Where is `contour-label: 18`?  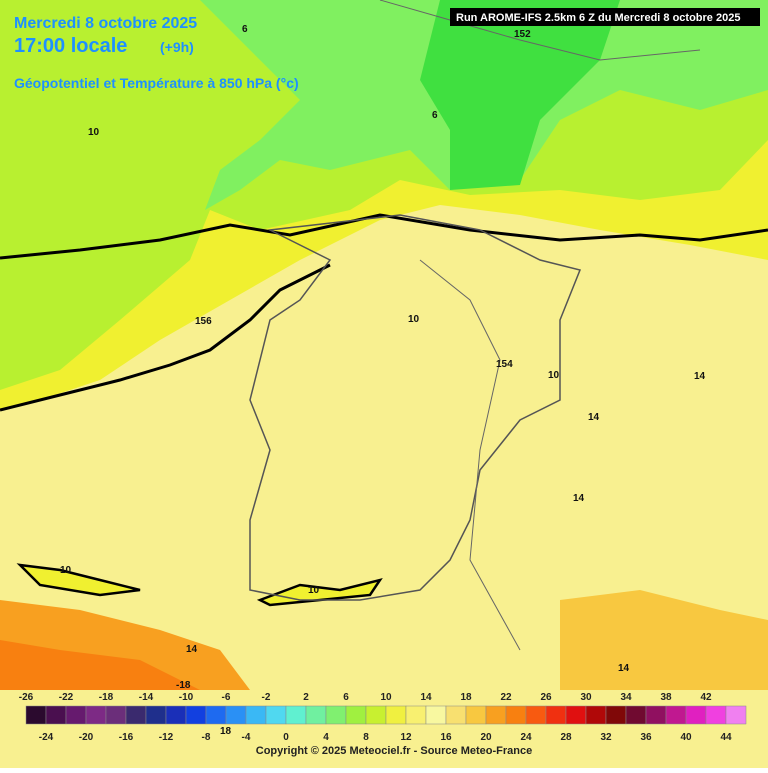
contour-label: 18 is located at coordinates (226, 731).